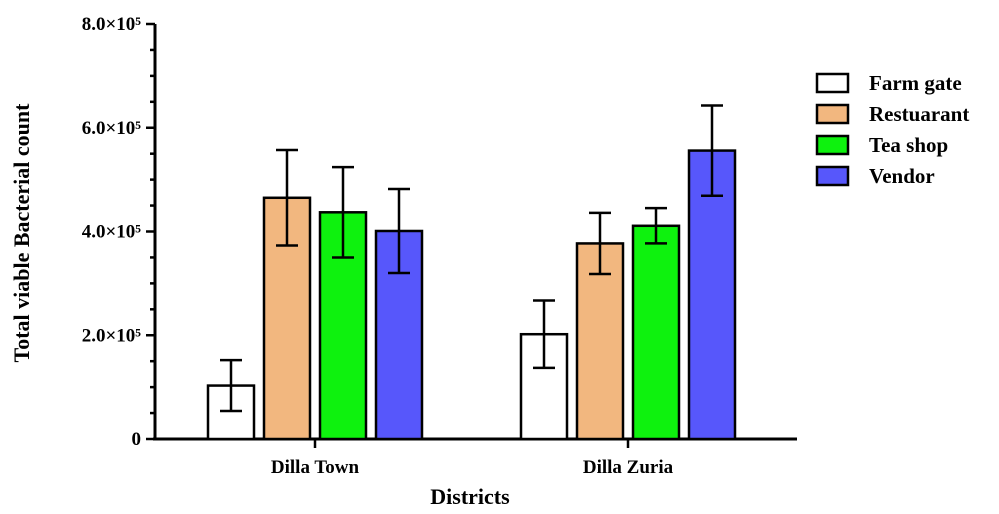  What do you see at coordinates (315, 467) in the screenshot?
I see `x-category-label: Dilla Town` at bounding box center [315, 467].